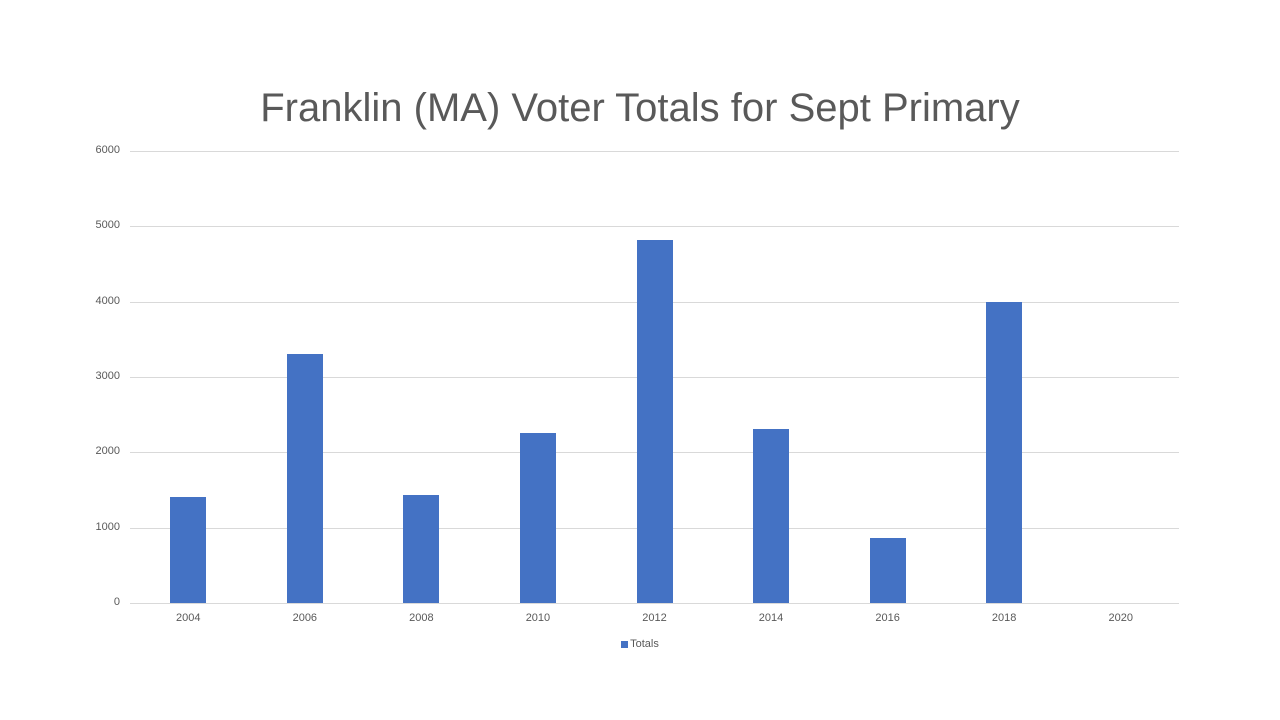 The width and height of the screenshot is (1280, 720). Describe the element at coordinates (1004, 618) in the screenshot. I see `x-tick-label: 2018` at that location.